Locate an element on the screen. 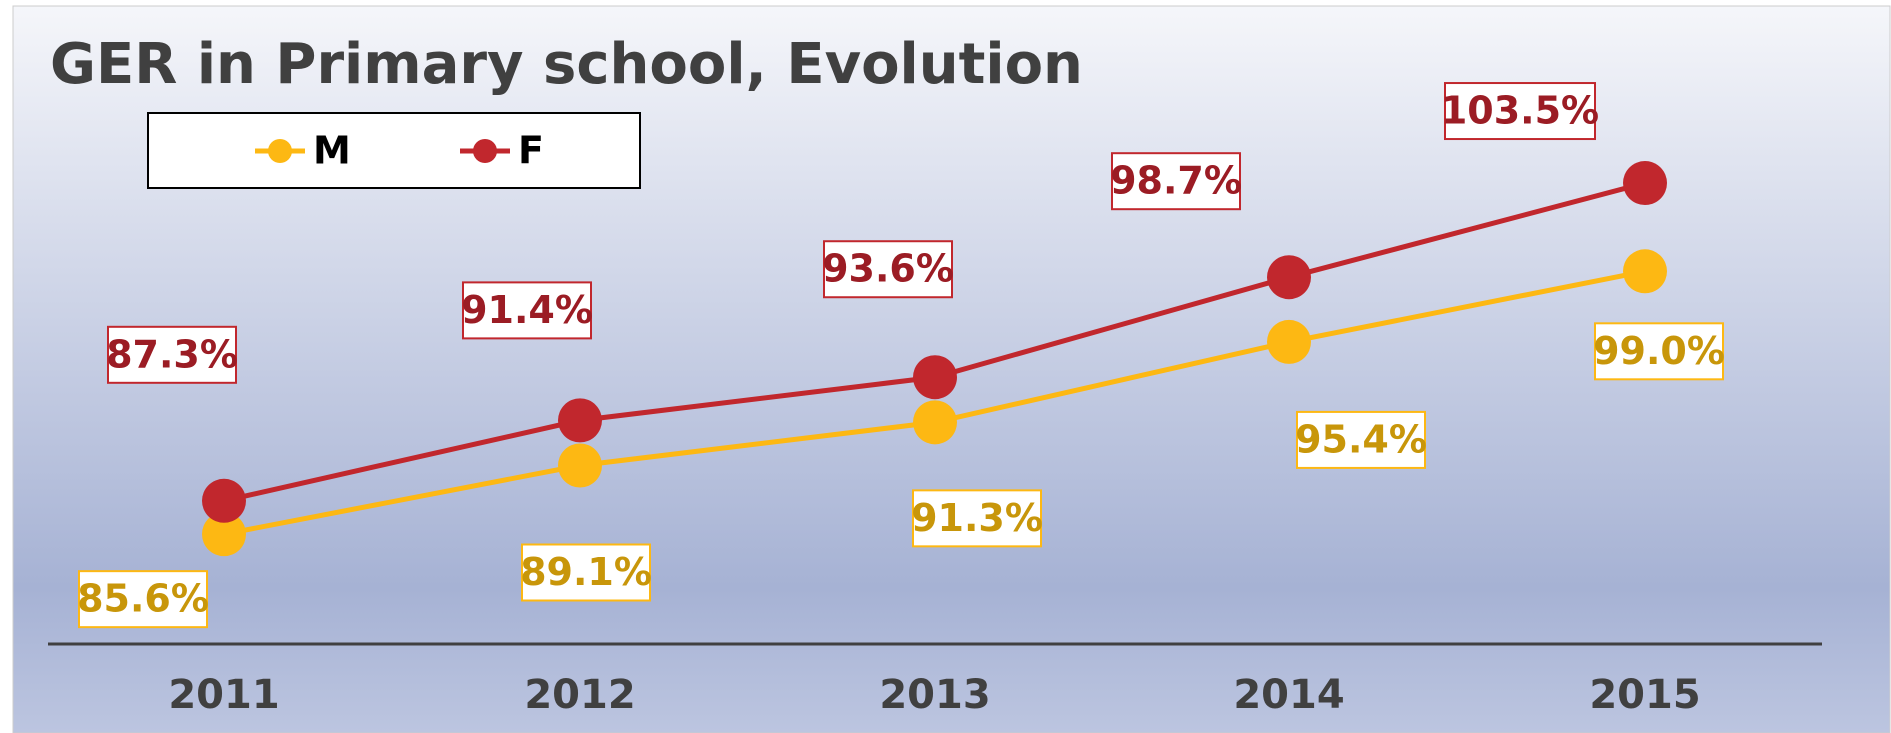  x-tick-label: 2013 is located at coordinates (934, 695).